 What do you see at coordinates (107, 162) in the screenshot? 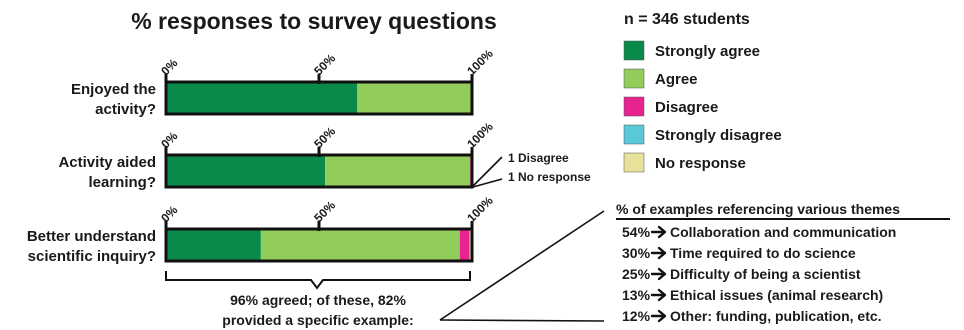
I see `category-label: Activity aided` at bounding box center [107, 162].